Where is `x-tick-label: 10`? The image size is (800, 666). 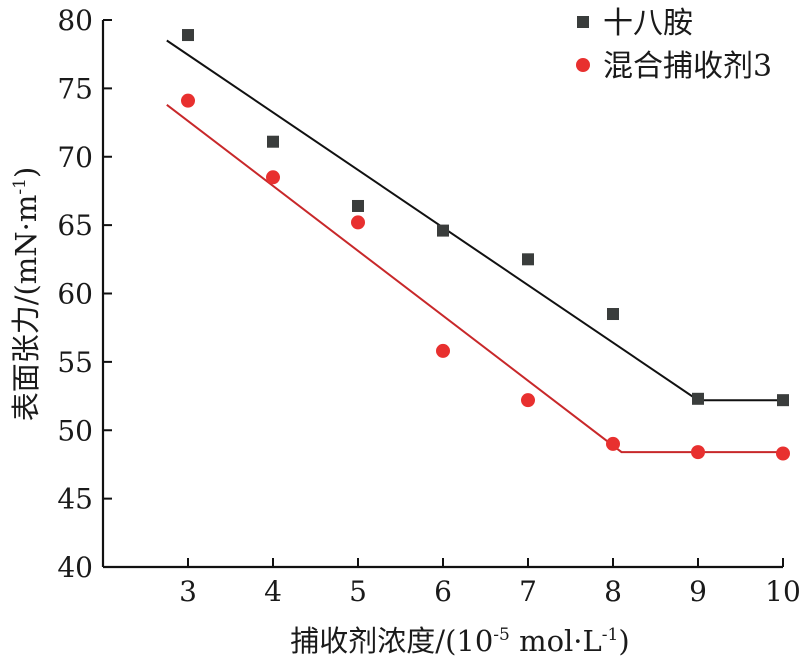 x-tick-label: 10 is located at coordinates (782, 591).